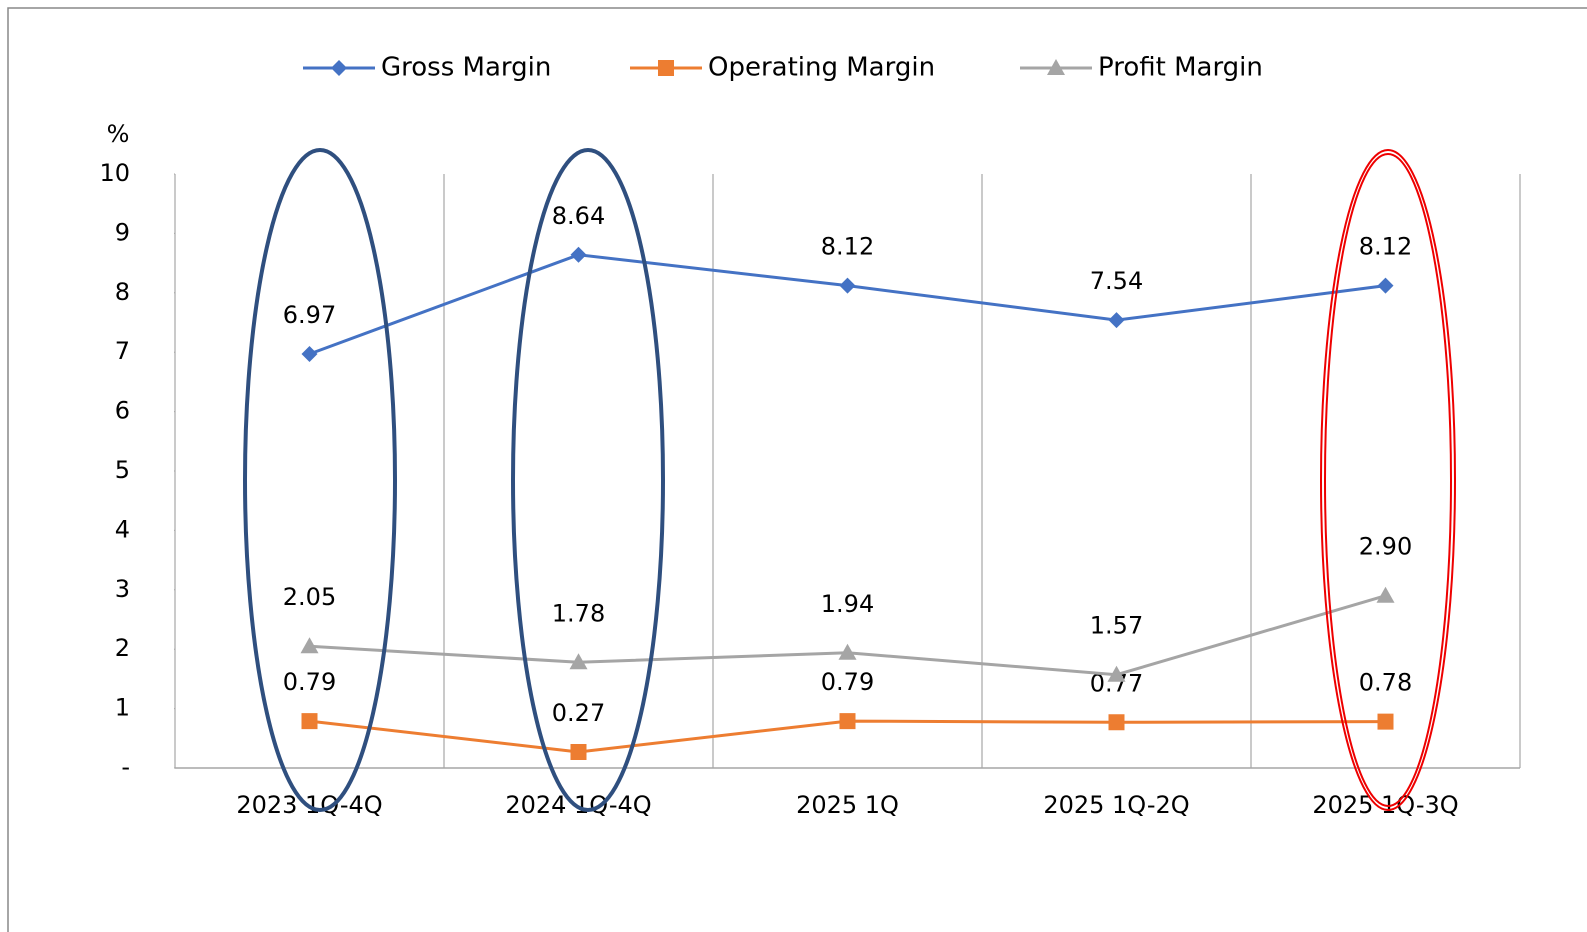  Describe the element at coordinates (1385, 547) in the screenshot. I see `data-label: 2.90` at that location.